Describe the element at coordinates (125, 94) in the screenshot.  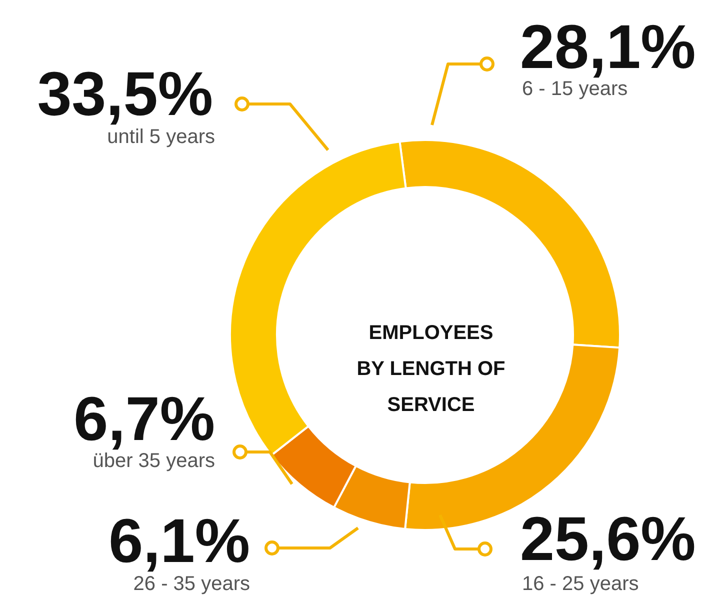
I see `data-label: 33,5%` at that location.